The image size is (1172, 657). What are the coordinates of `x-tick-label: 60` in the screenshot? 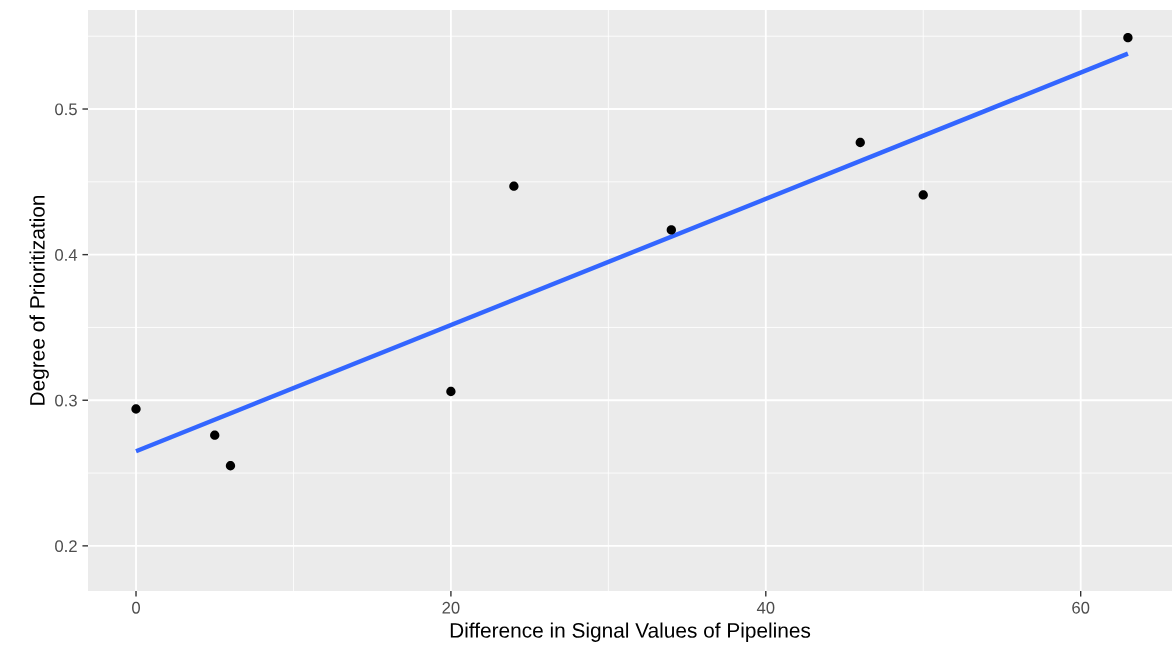 It's located at (1081, 607).